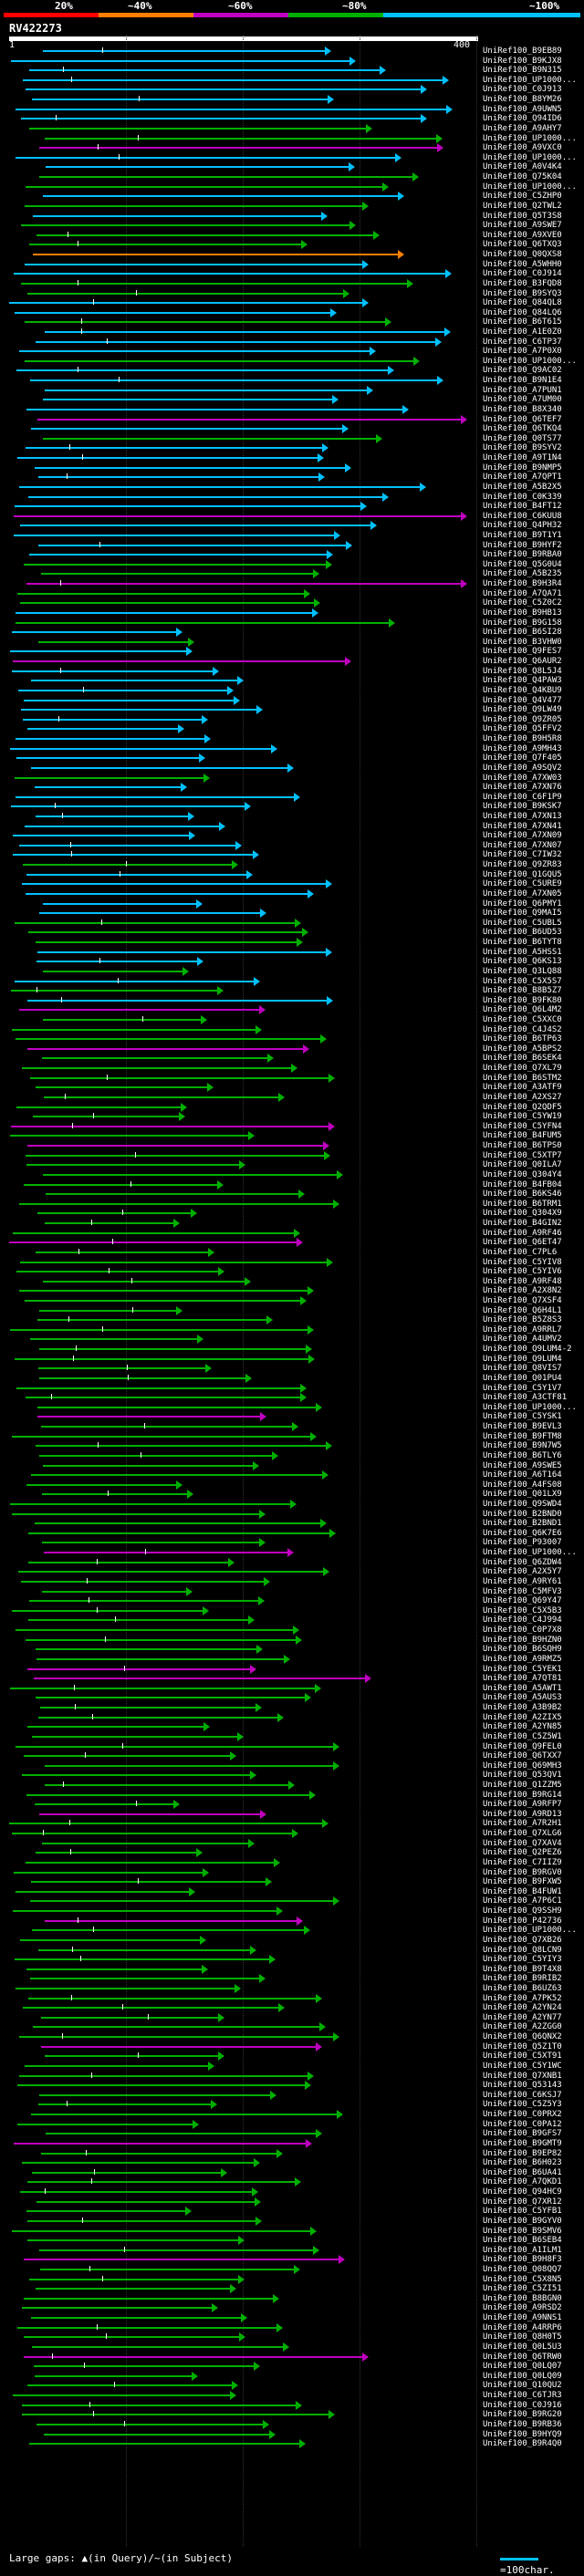  What do you see at coordinates (292, 971) in the screenshot?
I see `hit-row: UniRef100_Q3LQ88` at bounding box center [292, 971].